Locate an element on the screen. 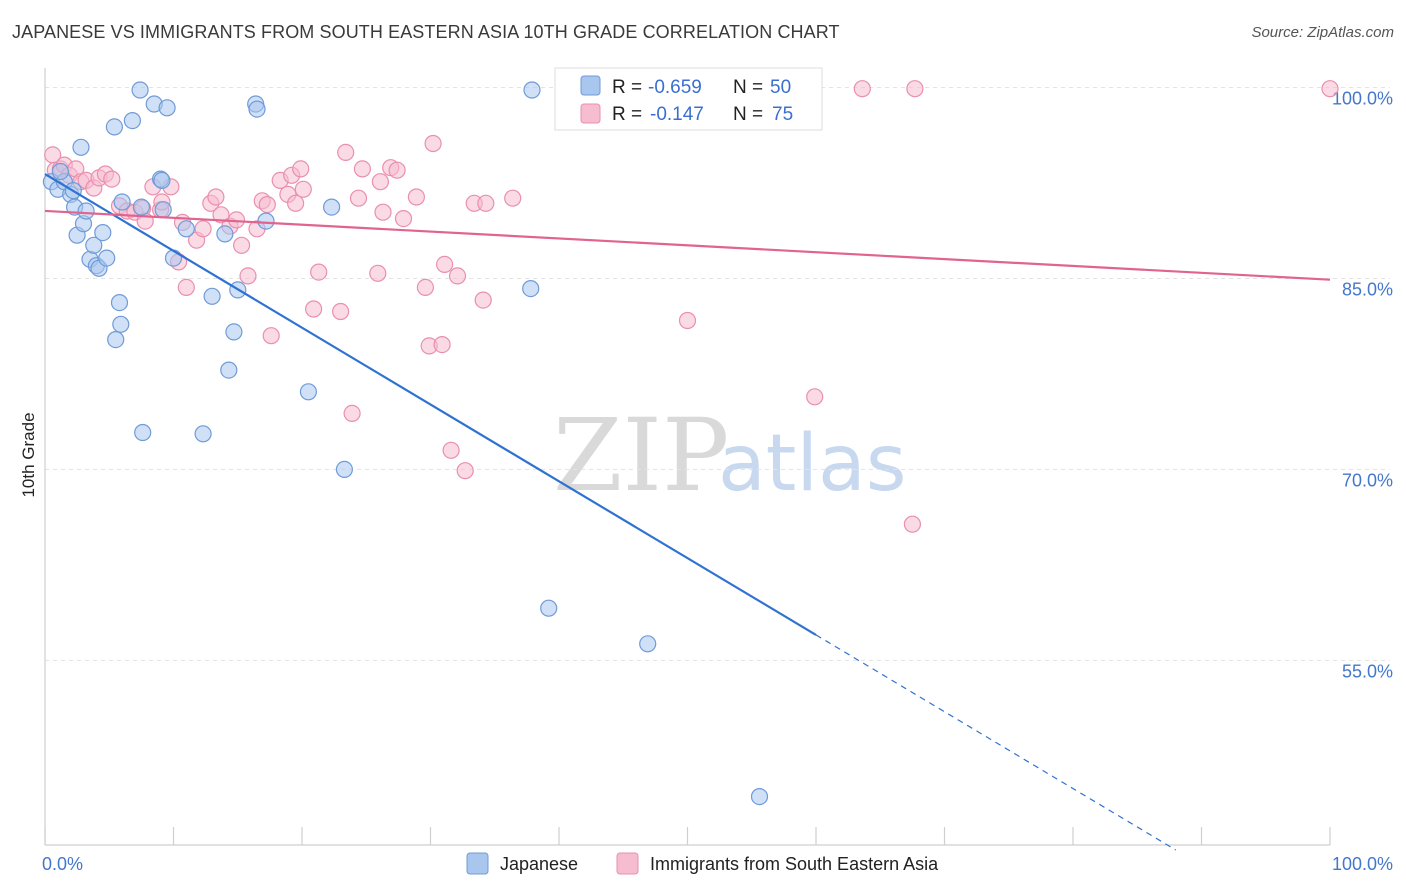  stats-n-value-blue: 50 is located at coordinates (780, 87).